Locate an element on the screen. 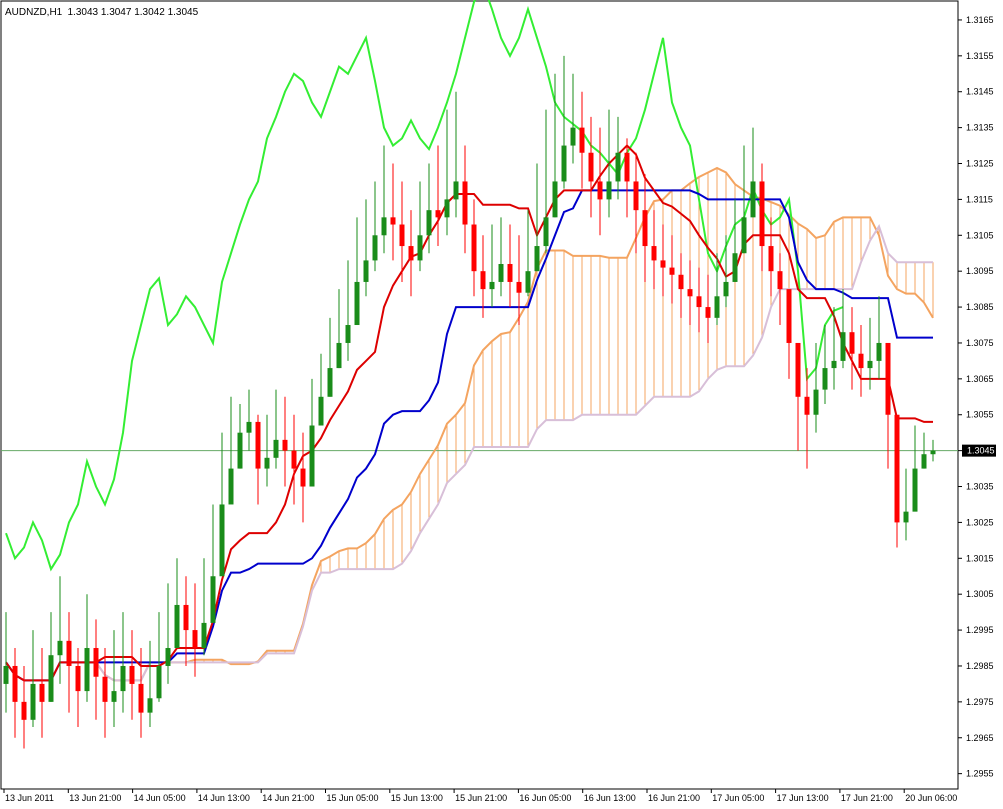  price-tick-label: 1.3025 is located at coordinates (980, 522).